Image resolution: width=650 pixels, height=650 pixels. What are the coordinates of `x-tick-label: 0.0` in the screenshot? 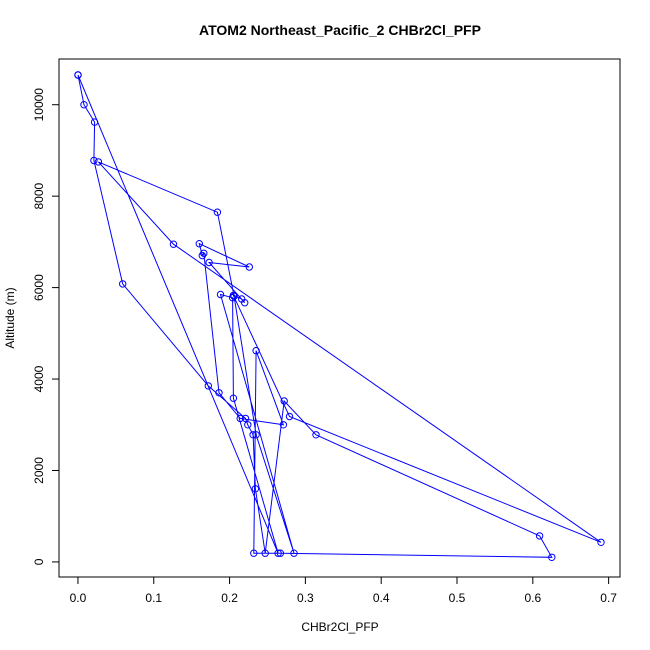 It's located at (78, 598).